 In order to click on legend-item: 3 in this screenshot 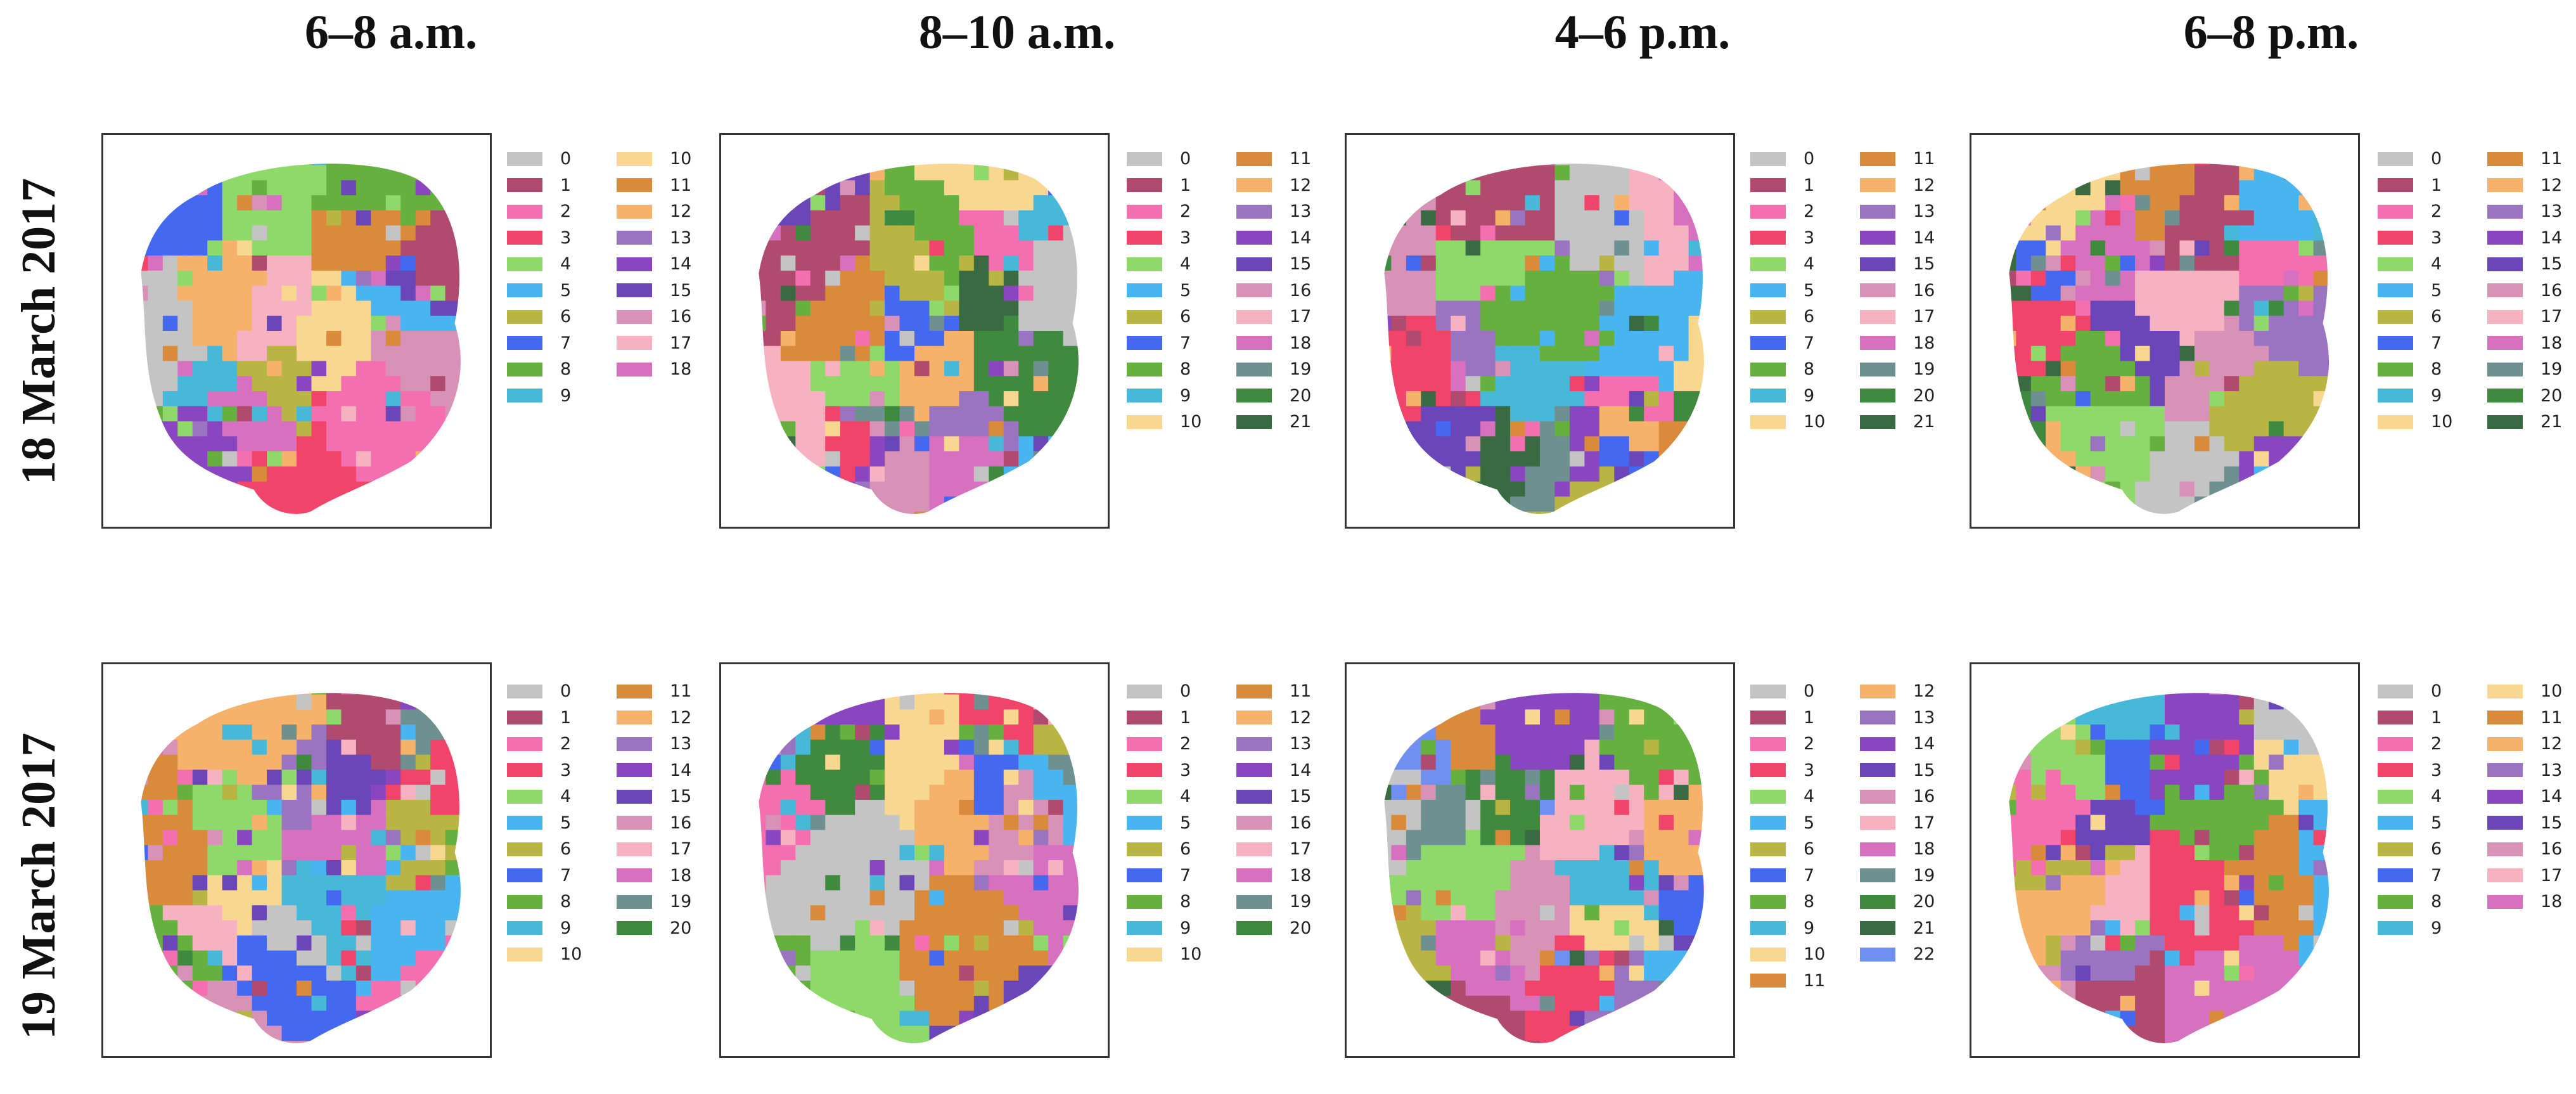, I will do `click(1164, 239)`.